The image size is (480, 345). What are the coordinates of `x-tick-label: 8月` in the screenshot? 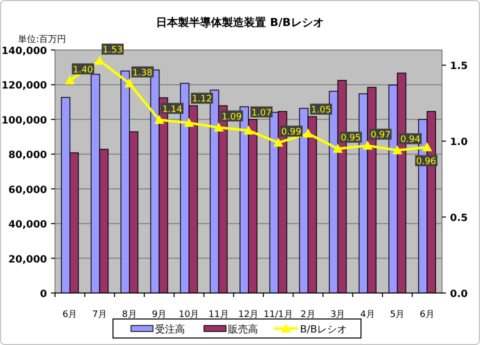 It's located at (129, 315).